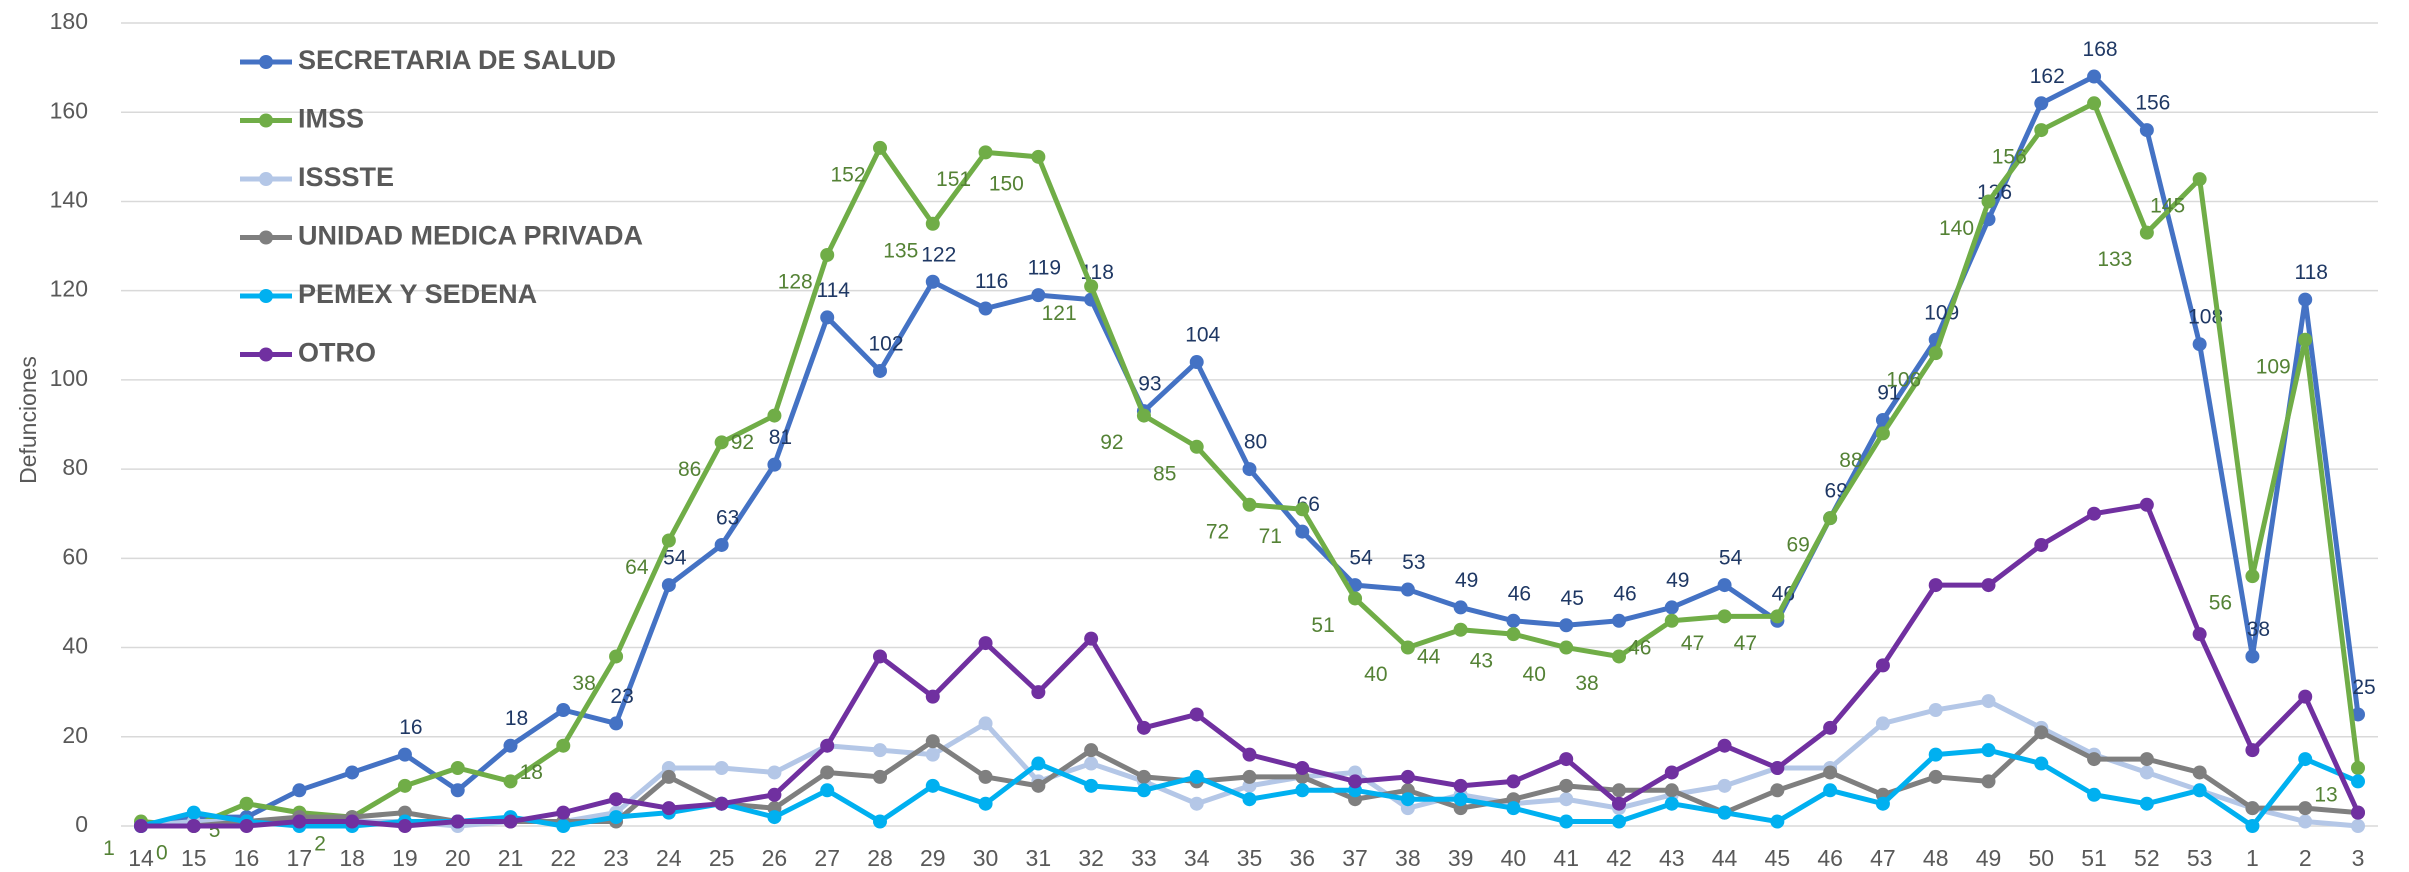 This screenshot has height=872, width=2409. What do you see at coordinates (833, 290) in the screenshot?
I see `data-label: 114` at bounding box center [833, 290].